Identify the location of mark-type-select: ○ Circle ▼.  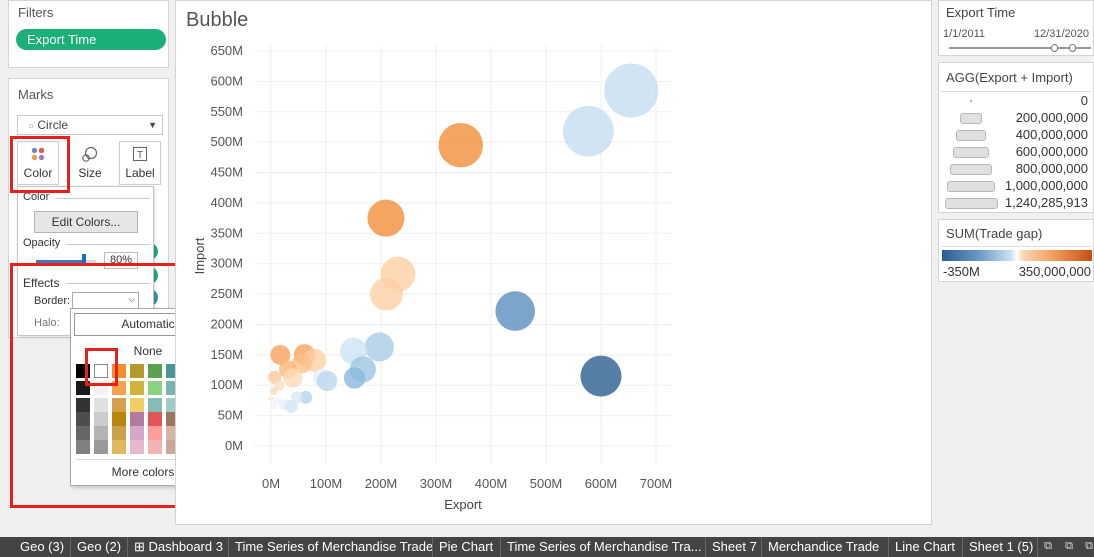
(90, 125).